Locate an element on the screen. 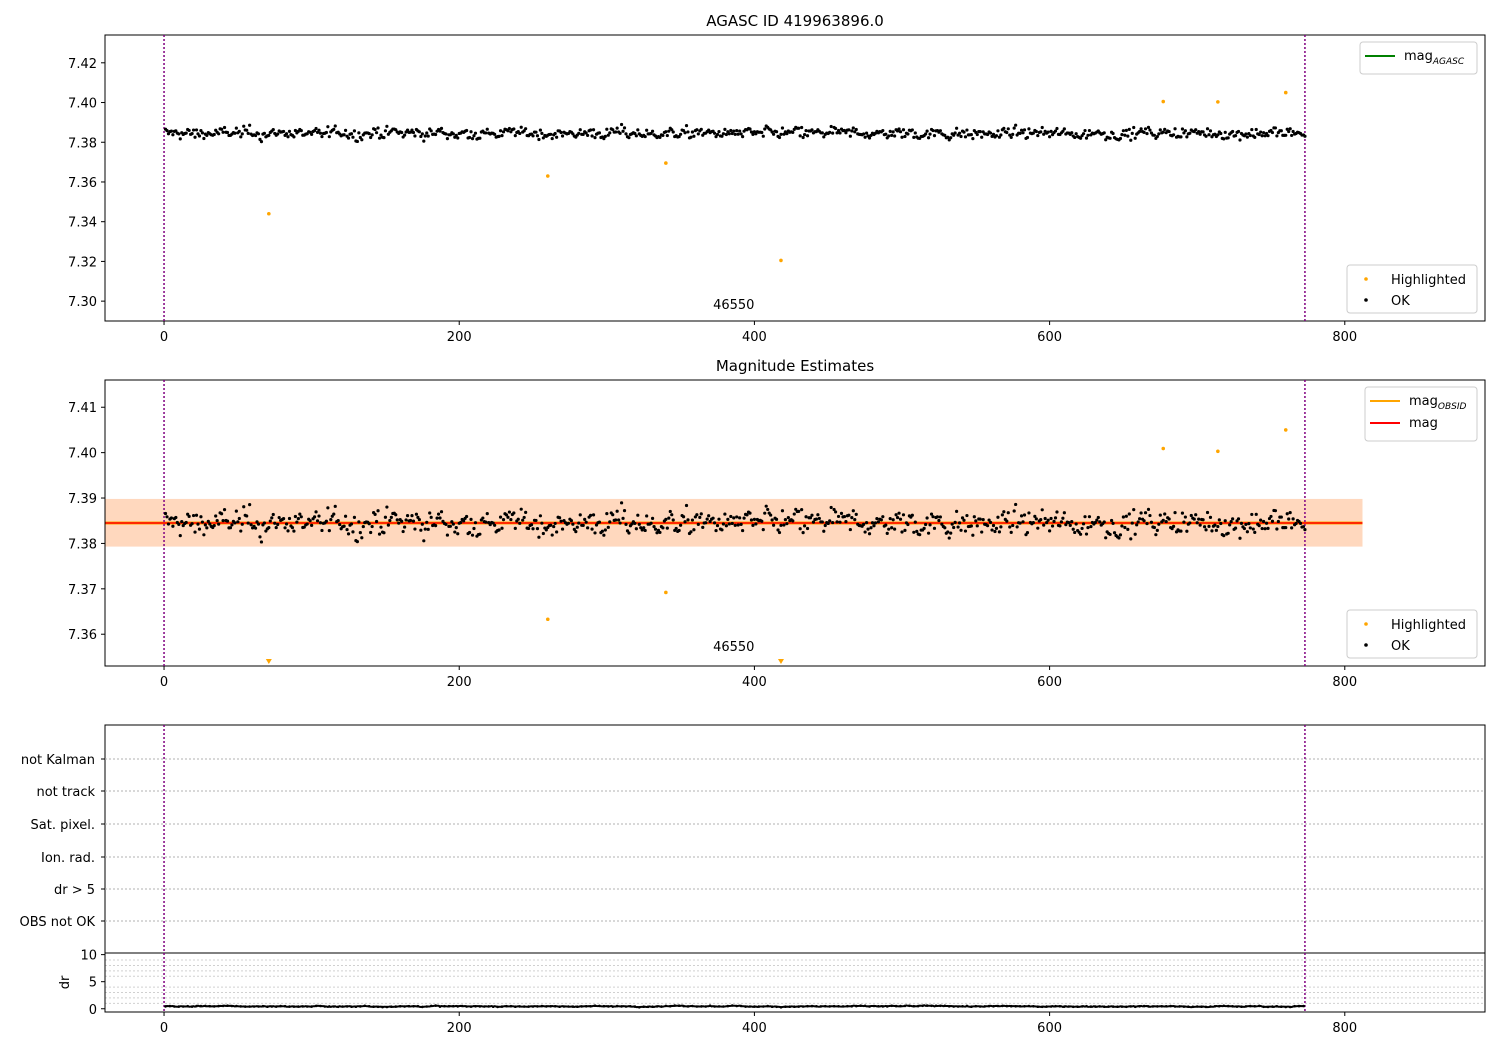 This screenshot has width=1500, height=1050. legend-frame is located at coordinates (1418, 58).